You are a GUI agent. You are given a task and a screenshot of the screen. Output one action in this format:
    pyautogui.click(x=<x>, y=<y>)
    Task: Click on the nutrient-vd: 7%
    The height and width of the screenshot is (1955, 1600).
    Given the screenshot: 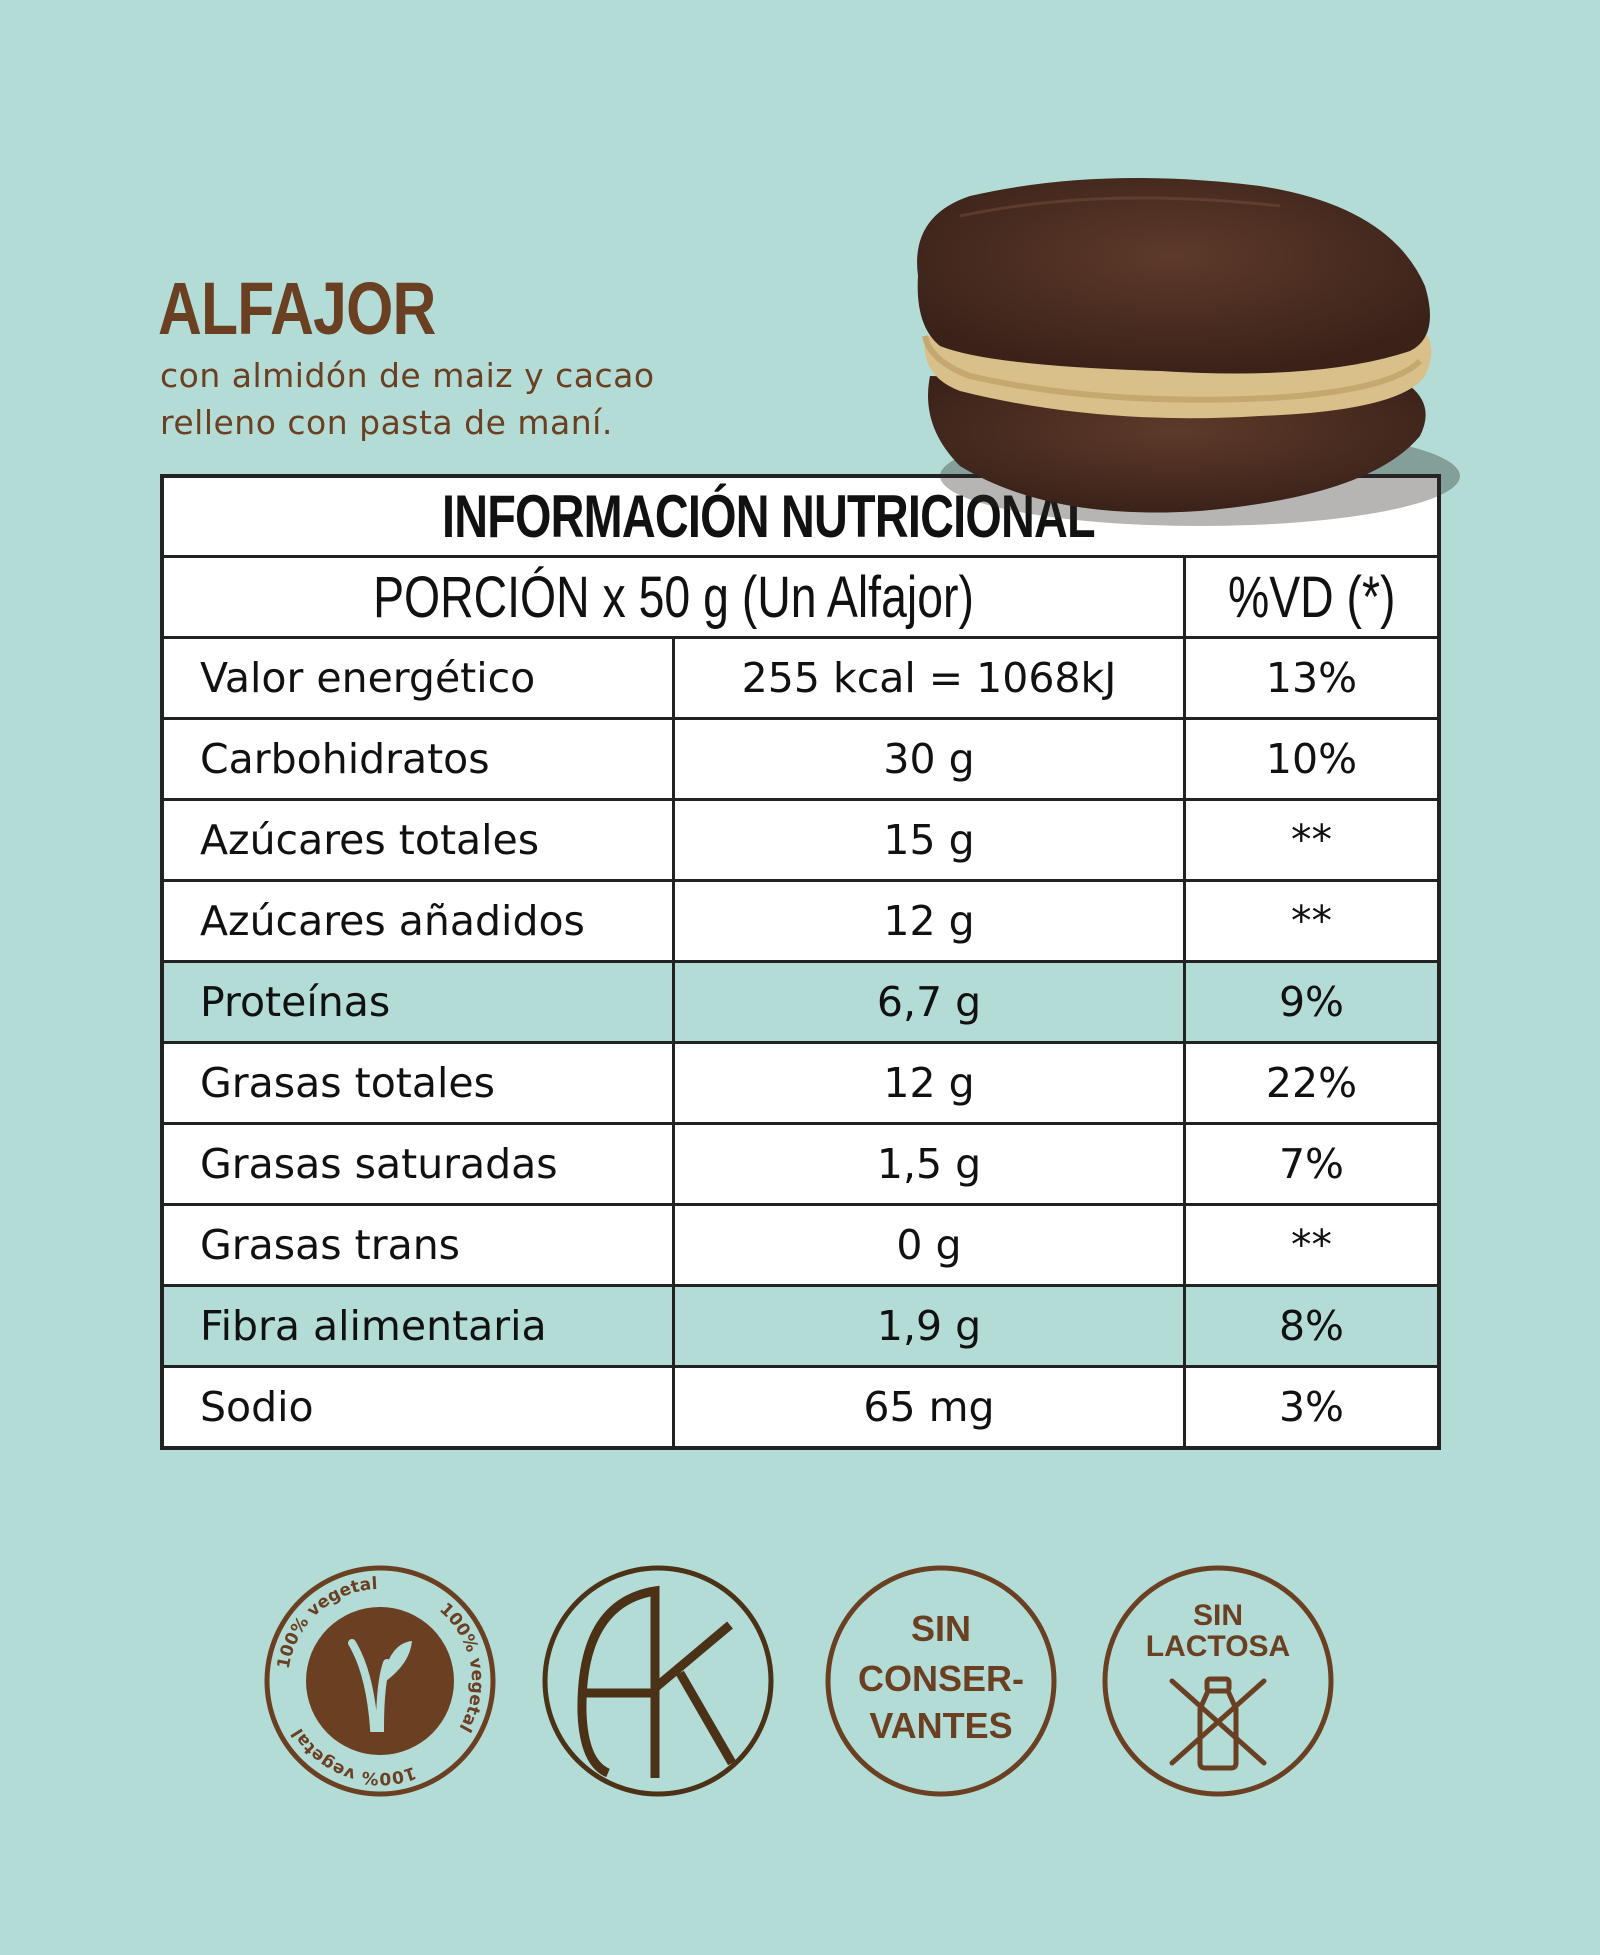 What is the action you would take?
    pyautogui.click(x=1312, y=1164)
    